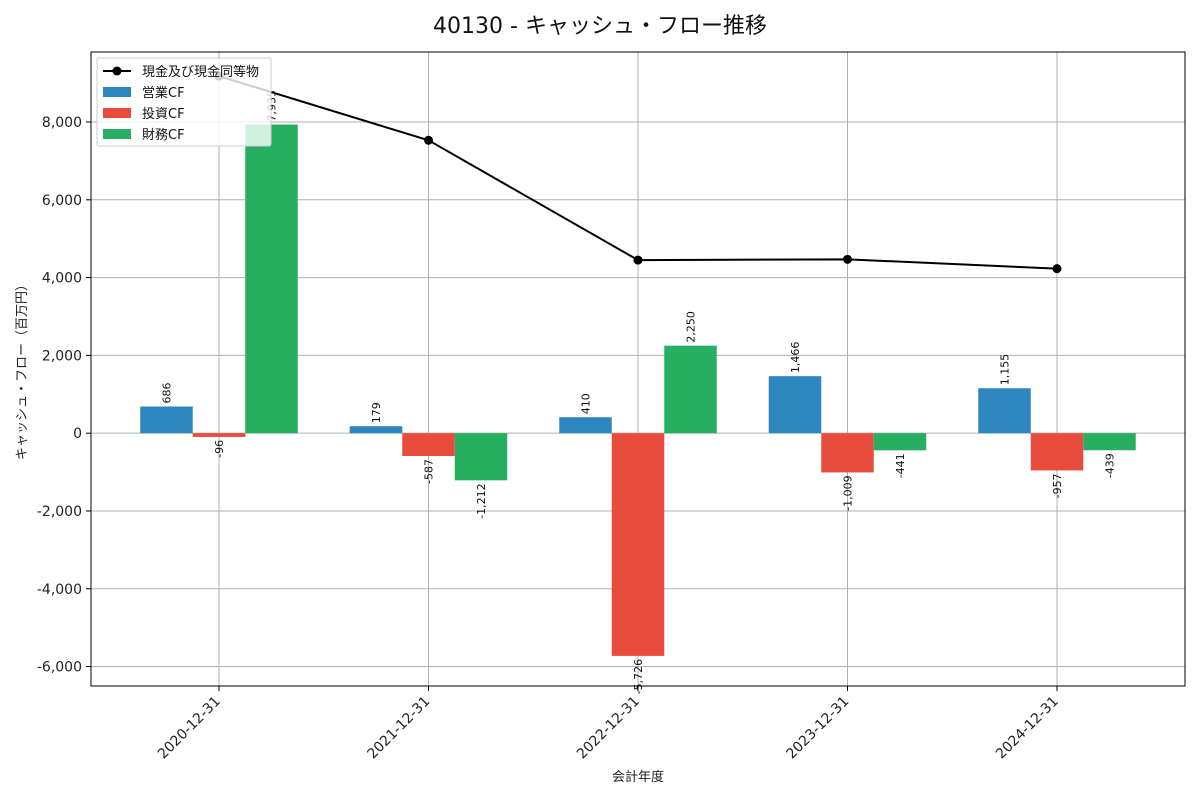 This screenshot has height=800, width=1200. What do you see at coordinates (428, 445) in the screenshot?
I see `bar-投資CF-2021-12-31` at bounding box center [428, 445].